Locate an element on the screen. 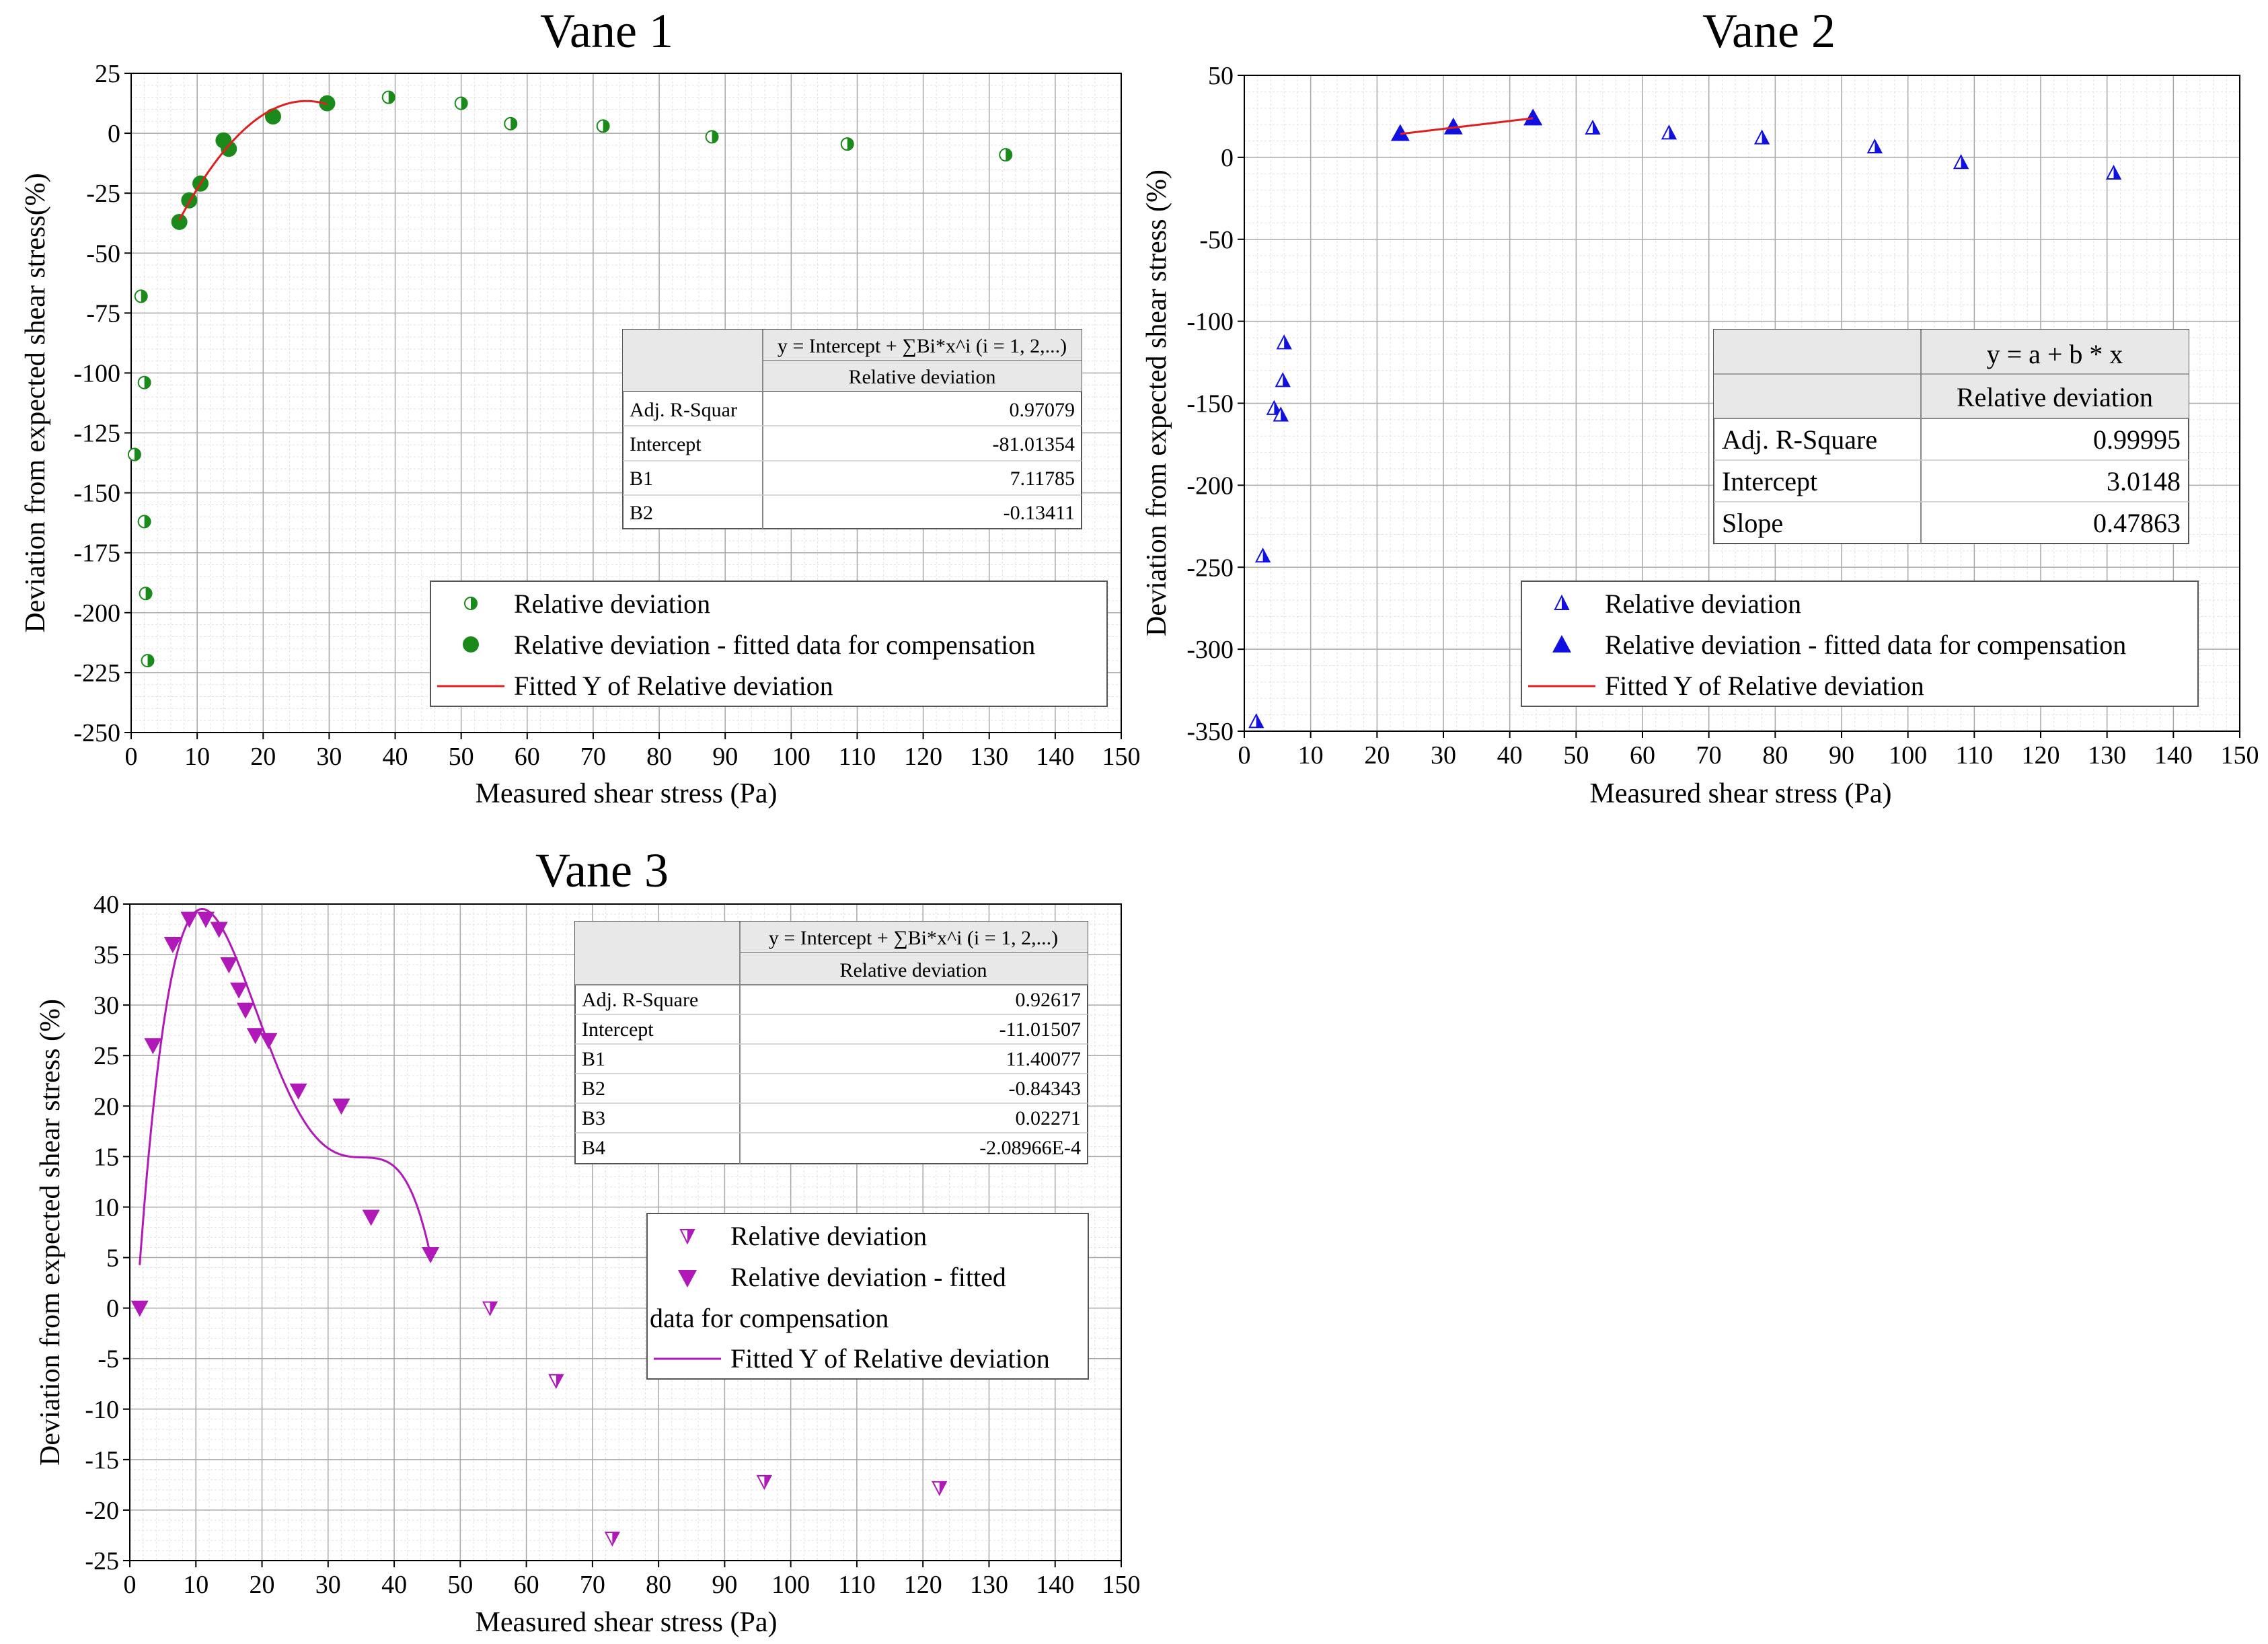 The height and width of the screenshot is (1644, 2268). vane3-legend-label: Relative deviation - fitted is located at coordinates (868, 1277).